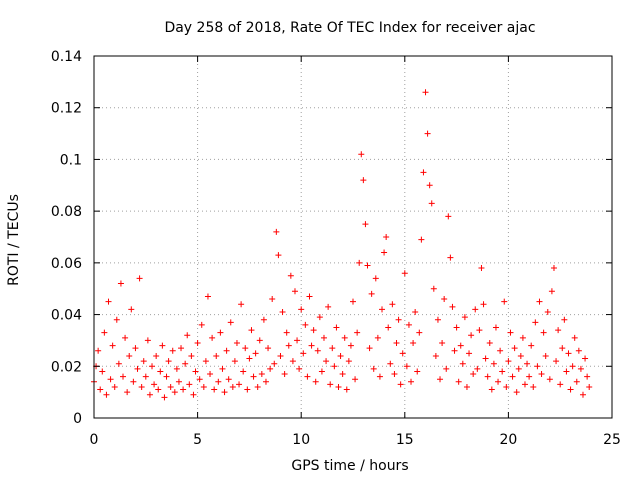 This screenshot has width=640, height=480. I want to click on x-tick-label: 15, so click(405, 440).